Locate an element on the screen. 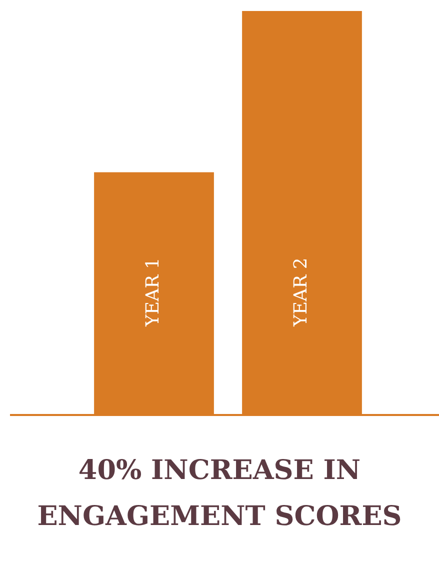 This screenshot has height=568, width=439. text: 40% INCREASE IN ENGAGEMENT SCORES is located at coordinates (219, 494).